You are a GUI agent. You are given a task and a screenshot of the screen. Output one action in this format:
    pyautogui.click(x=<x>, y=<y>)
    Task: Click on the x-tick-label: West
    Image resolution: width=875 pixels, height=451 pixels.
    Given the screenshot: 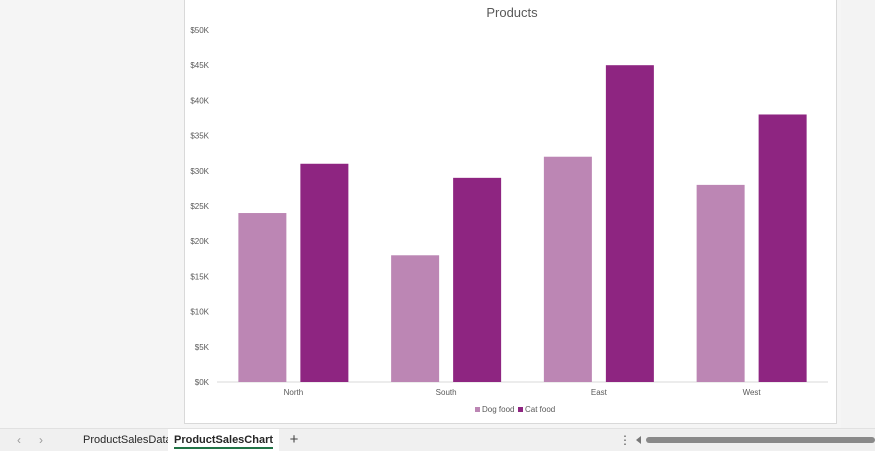 What is the action you would take?
    pyautogui.click(x=752, y=392)
    